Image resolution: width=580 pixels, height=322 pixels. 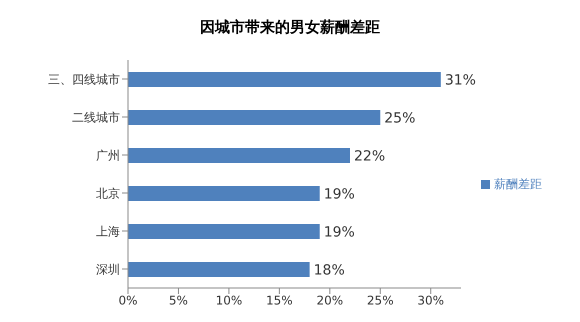 What do you see at coordinates (128, 301) in the screenshot?
I see `x-tick-label: 0%` at bounding box center [128, 301].